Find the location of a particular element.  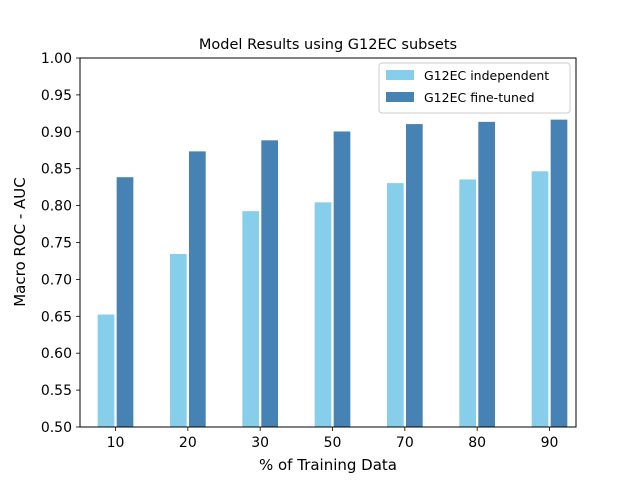

chart-title: Model Results using G12EC subsets is located at coordinates (328, 45).